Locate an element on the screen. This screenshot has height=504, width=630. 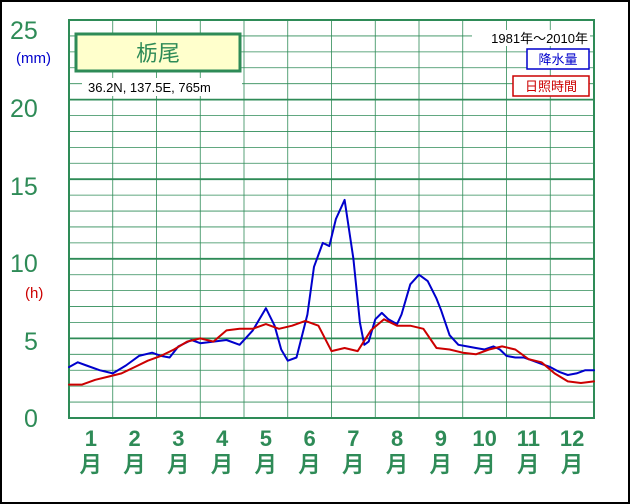
y-unit-sunshine: (h) is located at coordinates (34, 293).